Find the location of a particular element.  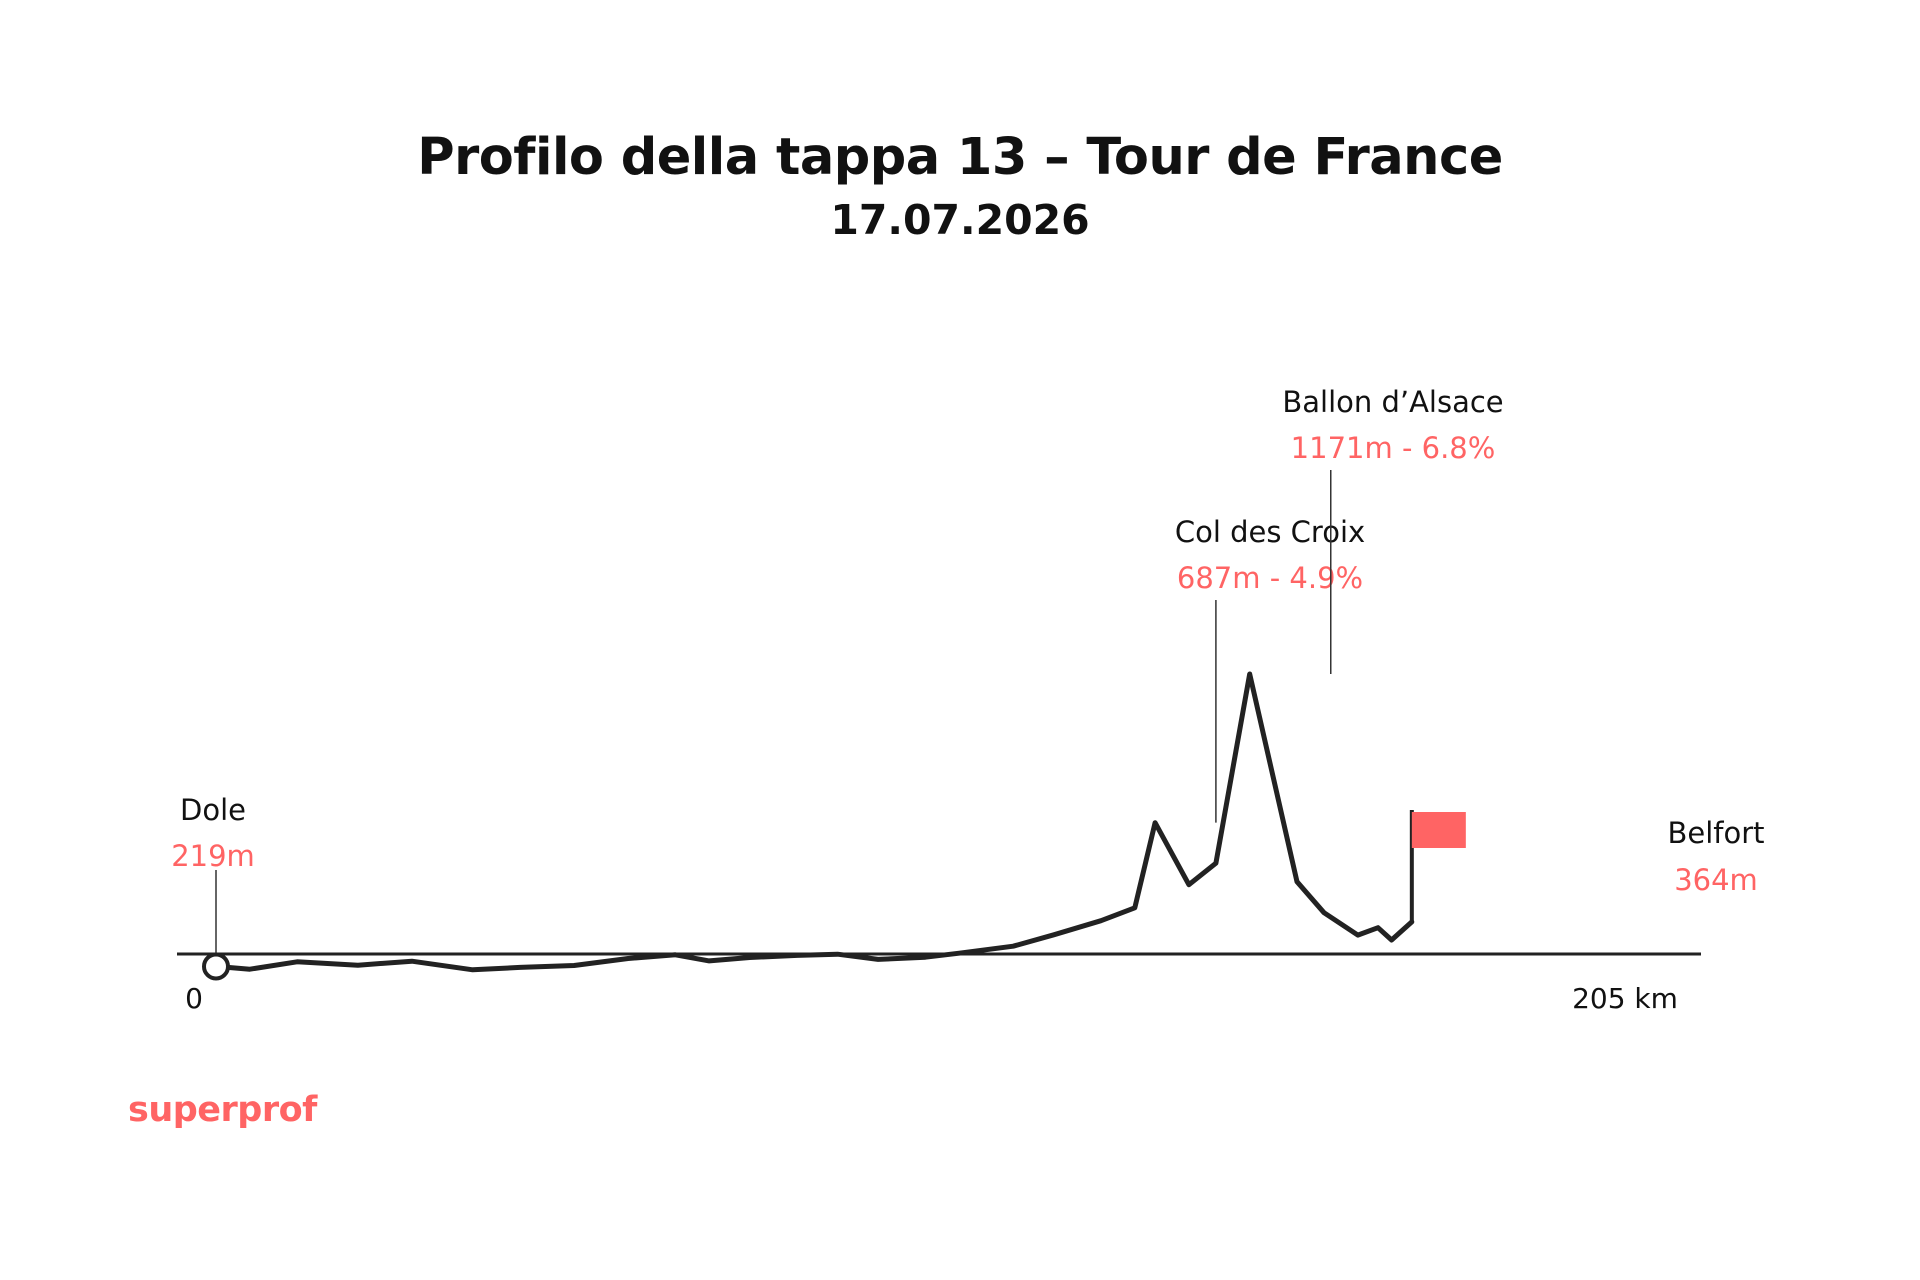

annotation-name-col-des-croix: Col des Croix is located at coordinates (1270, 532).